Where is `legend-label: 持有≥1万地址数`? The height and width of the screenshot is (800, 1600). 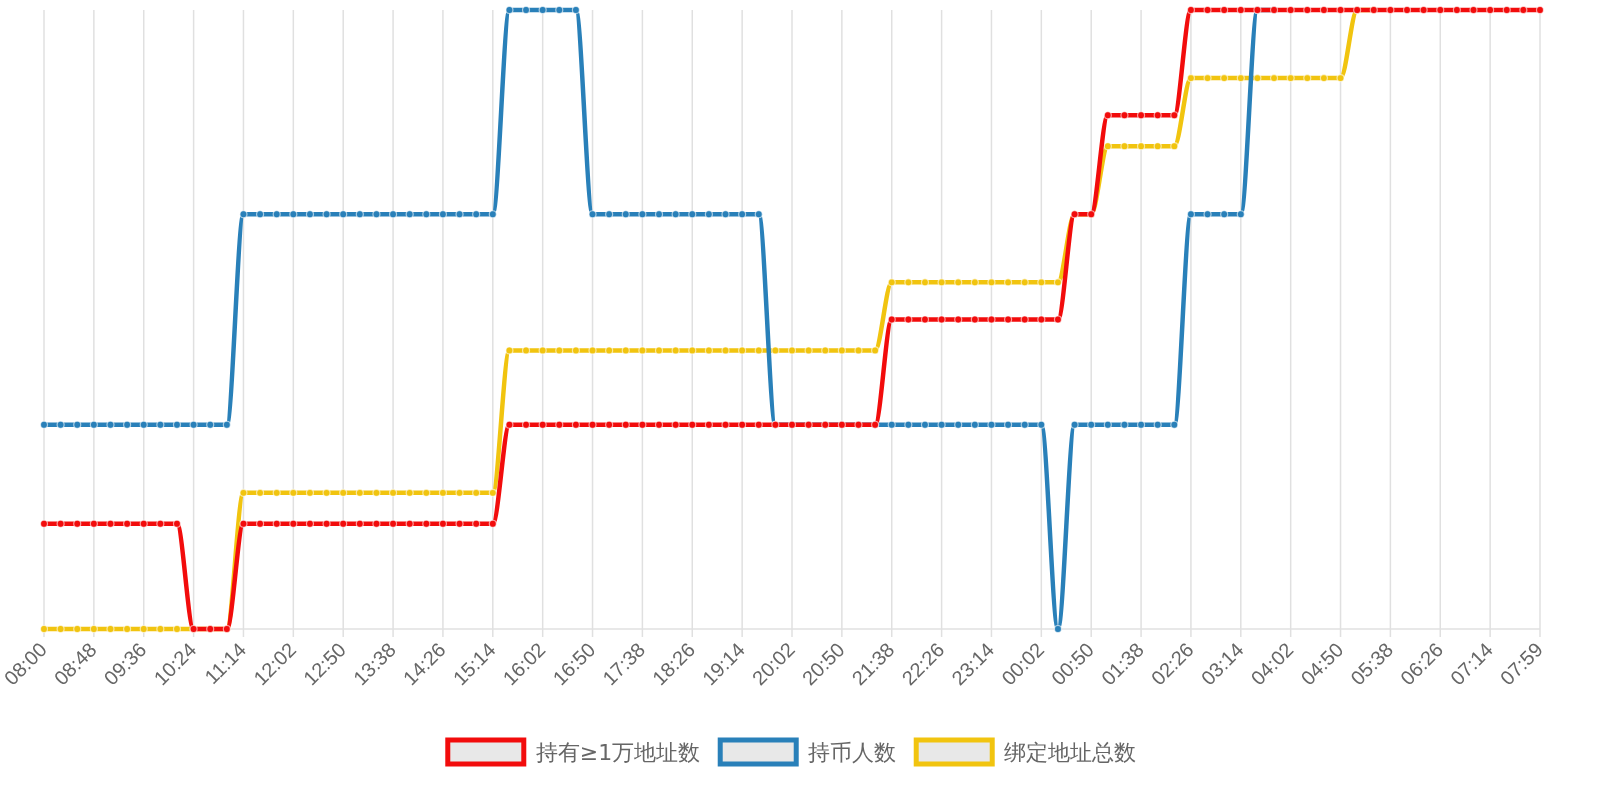 legend-label: 持有≥1万地址数 is located at coordinates (618, 752).